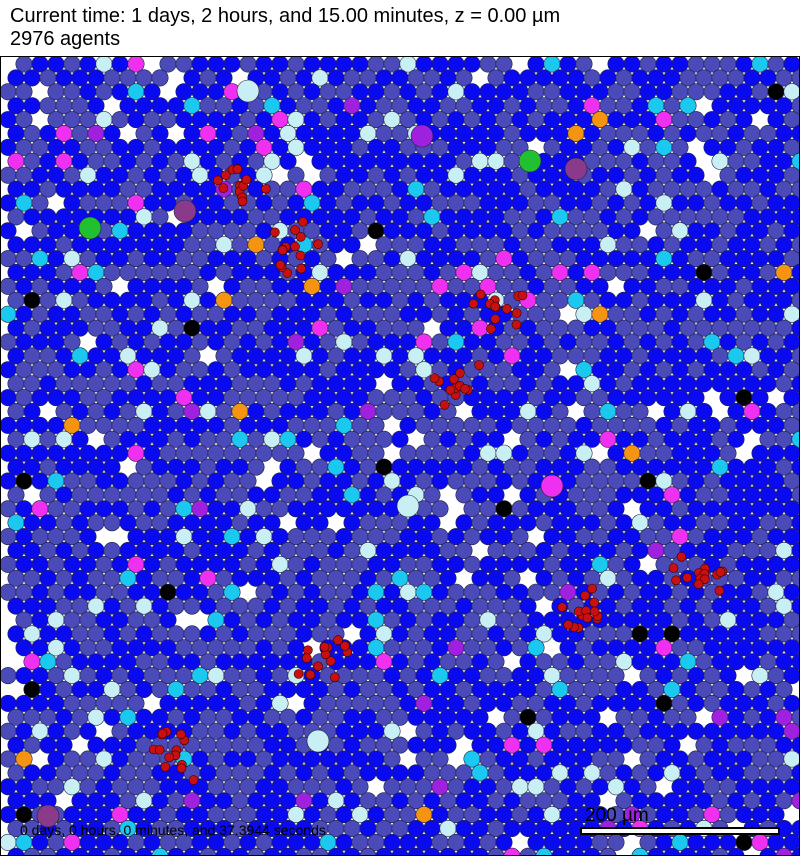 The image size is (800, 856). Describe the element at coordinates (680, 831) in the screenshot. I see `scalebar-inner` at that location.